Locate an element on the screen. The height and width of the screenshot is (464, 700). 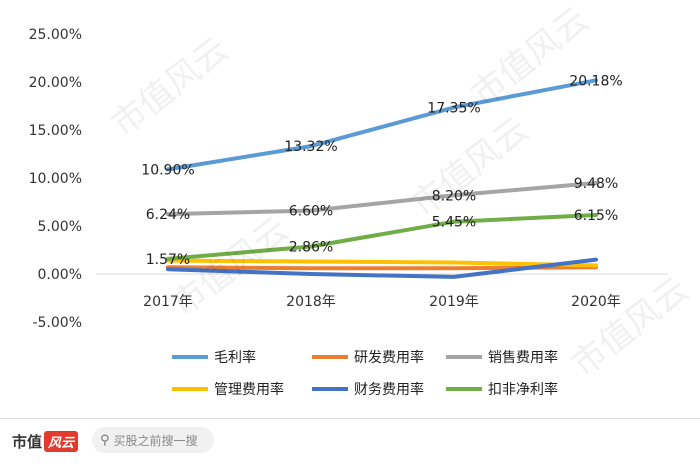
legend-label: 研发费用率 is located at coordinates (389, 357).